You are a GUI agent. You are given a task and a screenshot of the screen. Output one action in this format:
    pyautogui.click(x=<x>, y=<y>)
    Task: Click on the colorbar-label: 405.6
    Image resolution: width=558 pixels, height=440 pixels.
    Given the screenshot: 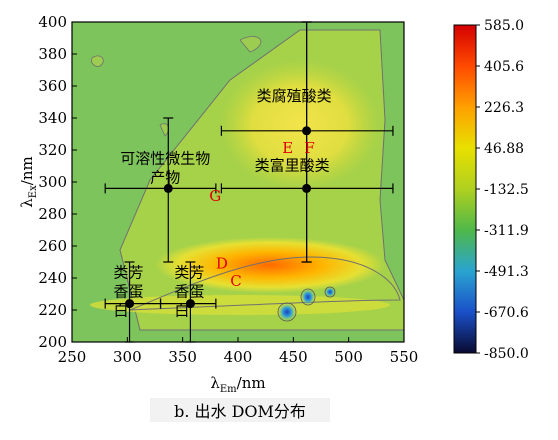 What is the action you would take?
    pyautogui.click(x=504, y=67)
    